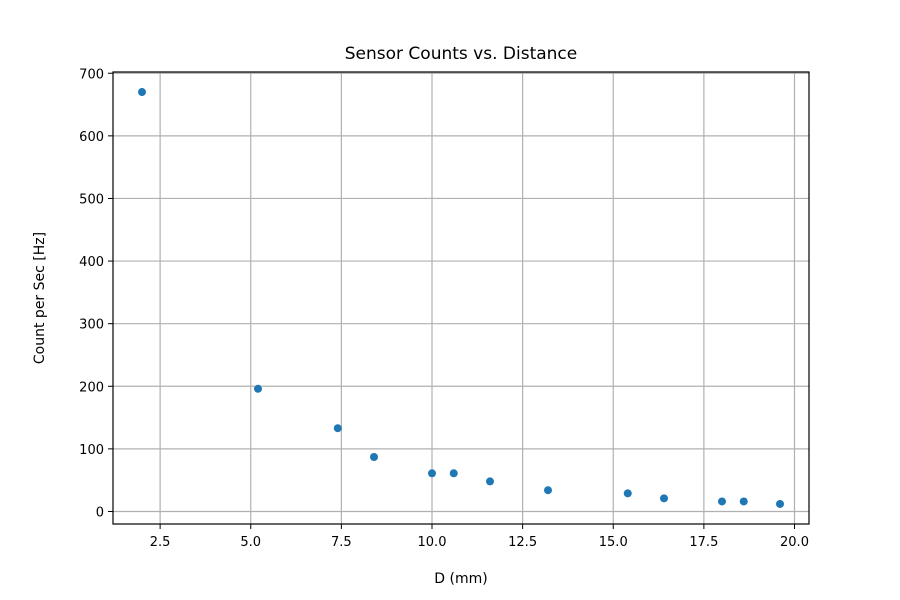  Describe the element at coordinates (91, 325) in the screenshot. I see `y-tick-label: 300` at that location.